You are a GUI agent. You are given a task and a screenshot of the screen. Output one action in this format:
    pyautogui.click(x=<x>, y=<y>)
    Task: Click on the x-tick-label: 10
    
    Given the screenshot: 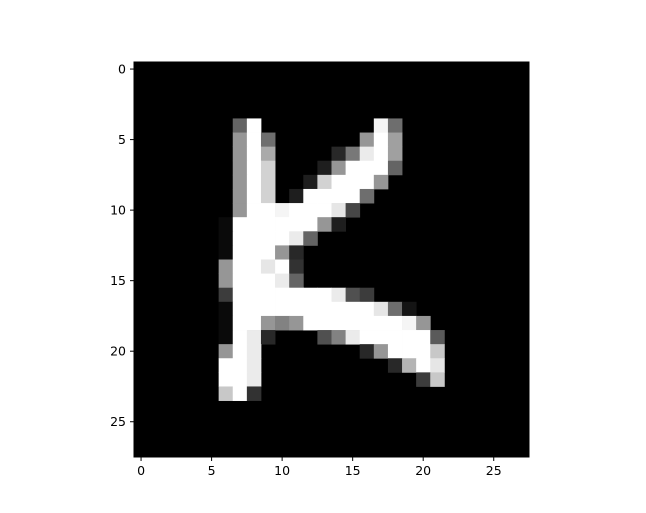 What is the action you would take?
    pyautogui.click(x=282, y=470)
    